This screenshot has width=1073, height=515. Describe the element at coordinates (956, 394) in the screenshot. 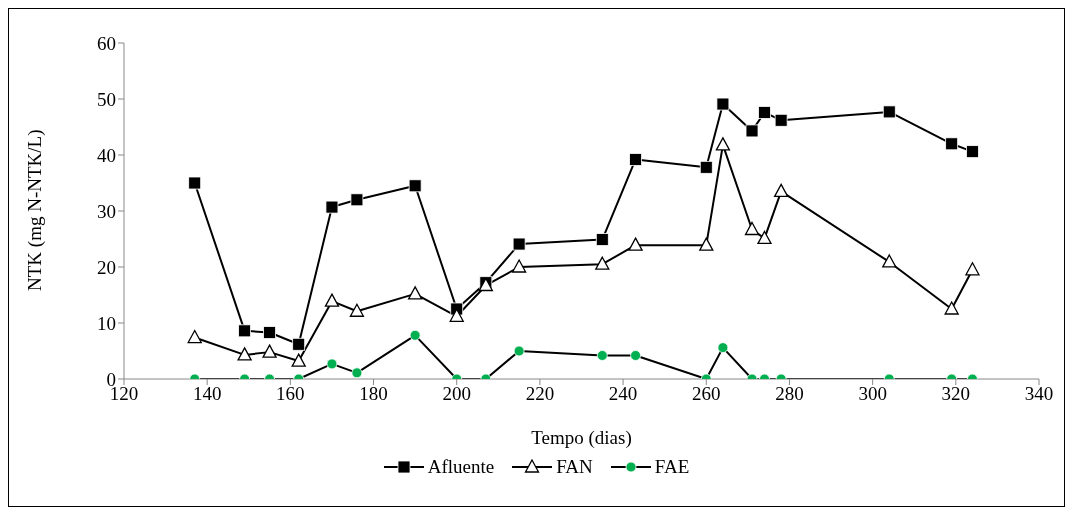

I see `x-tick-label: 320` at that location.